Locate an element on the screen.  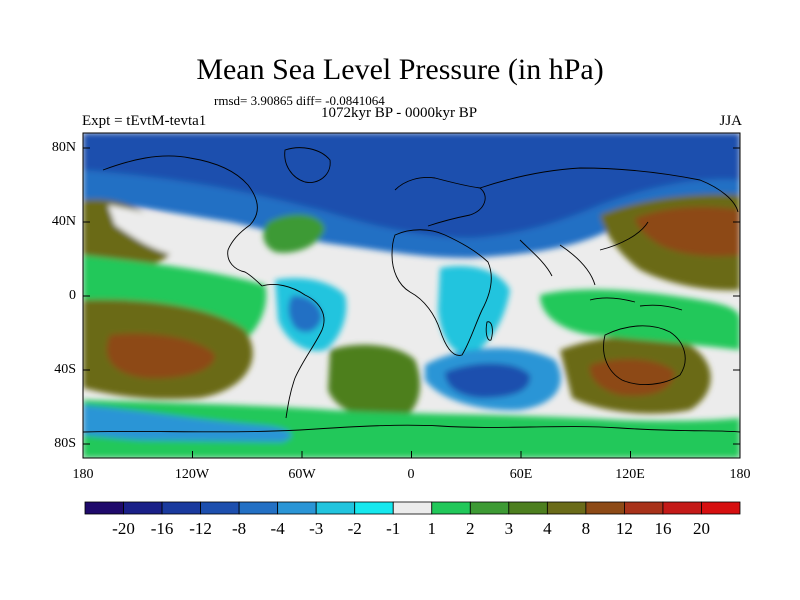
region-southern-blue-strip is located at coordinates (187, 425).